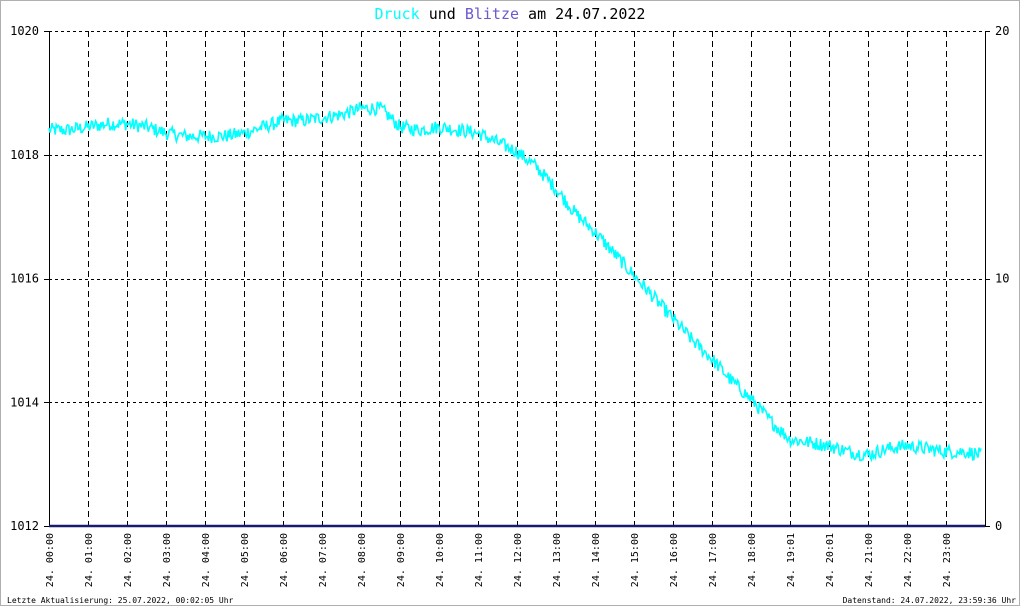 The height and width of the screenshot is (606, 1020). I want to click on x-tick-label: 24. 07:00, so click(323, 560).